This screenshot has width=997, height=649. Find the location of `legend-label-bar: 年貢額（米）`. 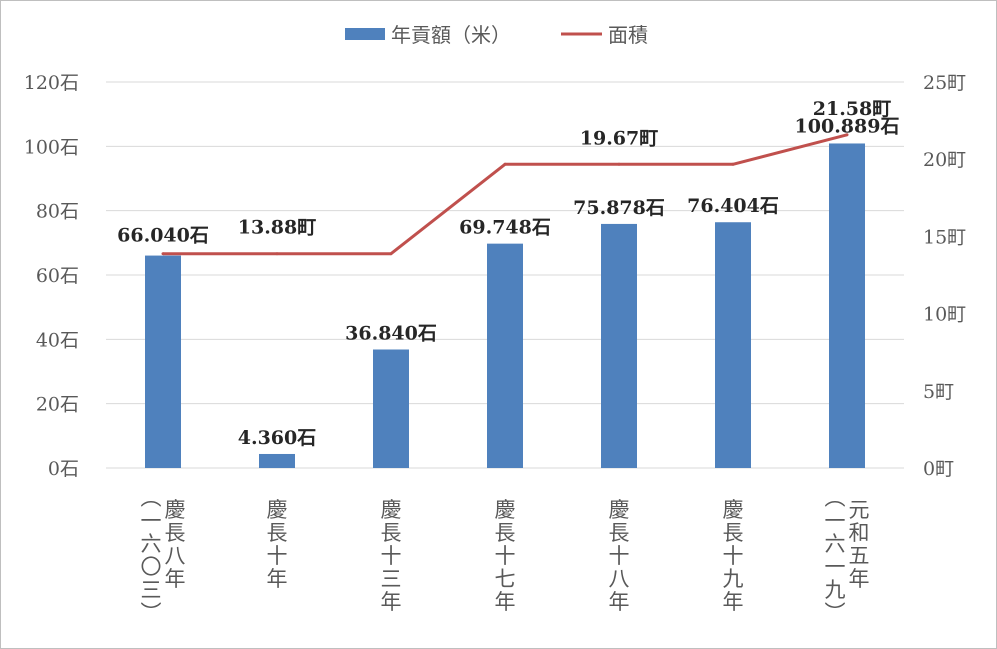

legend-label-bar: 年貢額（米） is located at coordinates (451, 35).